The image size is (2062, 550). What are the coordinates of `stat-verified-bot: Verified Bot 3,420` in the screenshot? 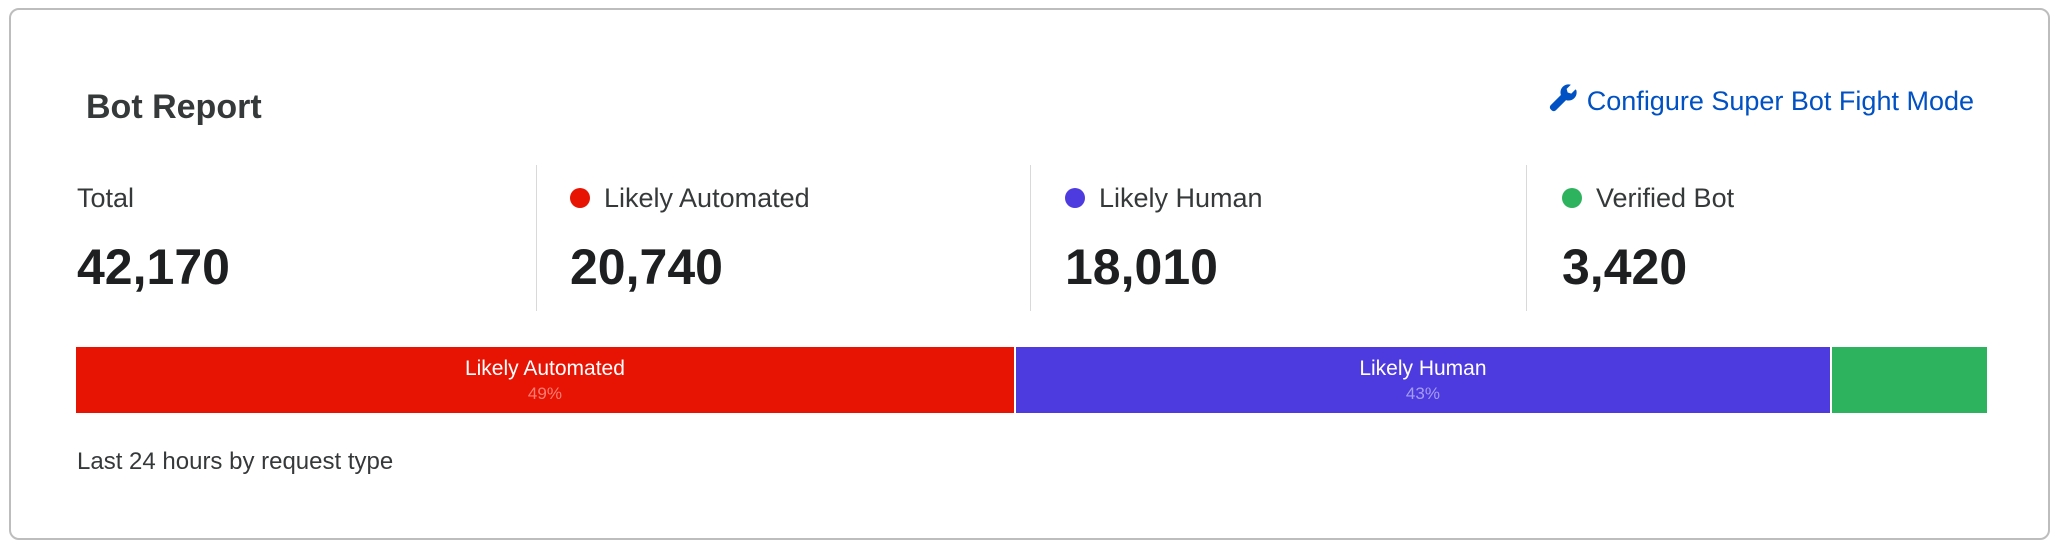 It's located at (1648, 238).